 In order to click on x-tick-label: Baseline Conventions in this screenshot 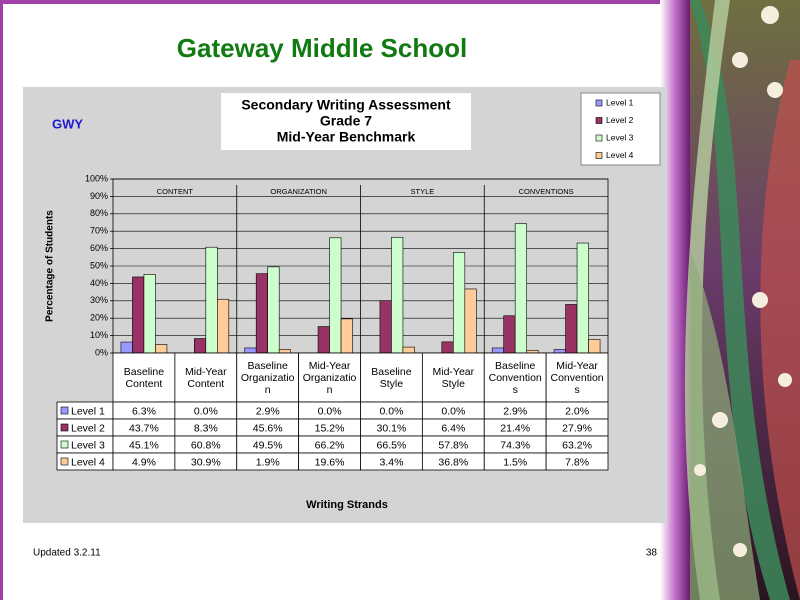, I will do `click(515, 377)`.